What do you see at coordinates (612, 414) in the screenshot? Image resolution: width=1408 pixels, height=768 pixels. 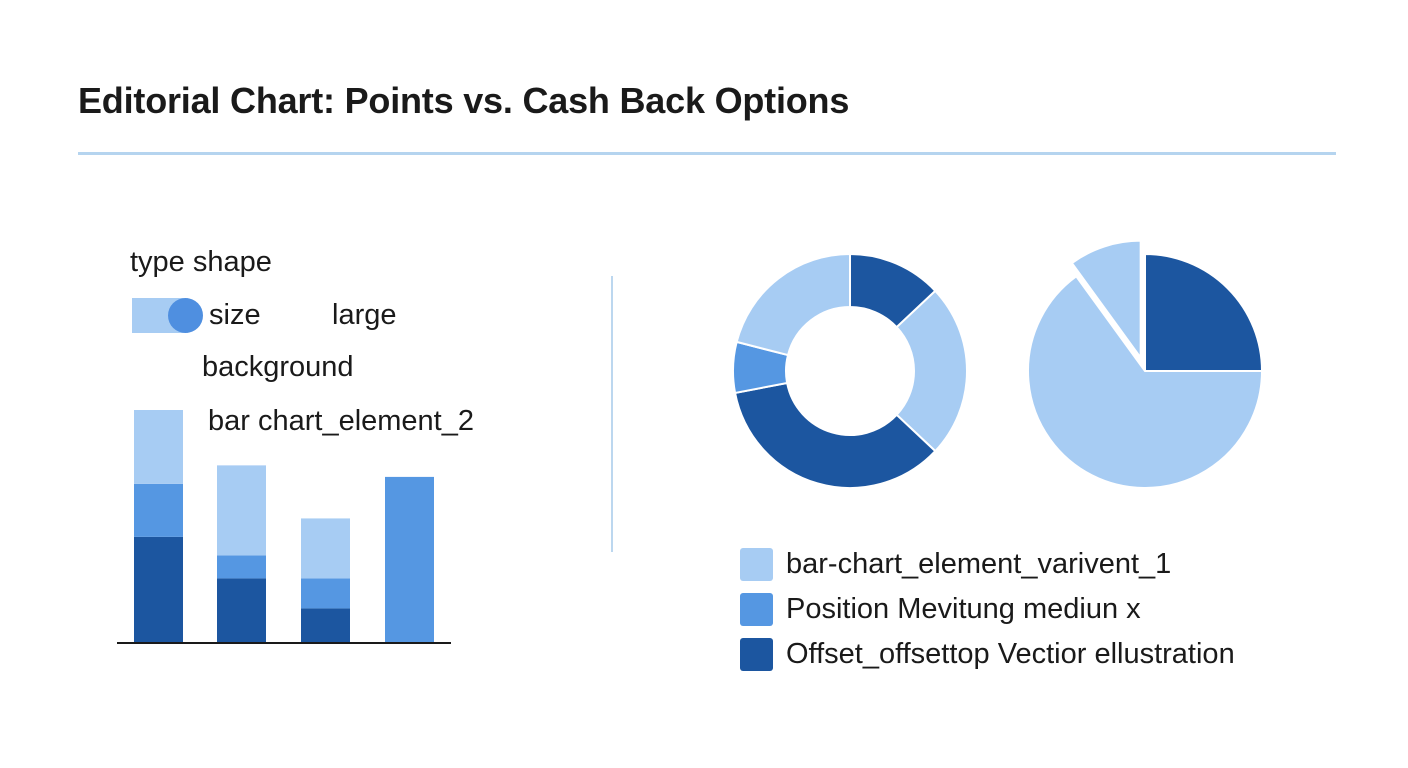 I see `panel-divider` at bounding box center [612, 414].